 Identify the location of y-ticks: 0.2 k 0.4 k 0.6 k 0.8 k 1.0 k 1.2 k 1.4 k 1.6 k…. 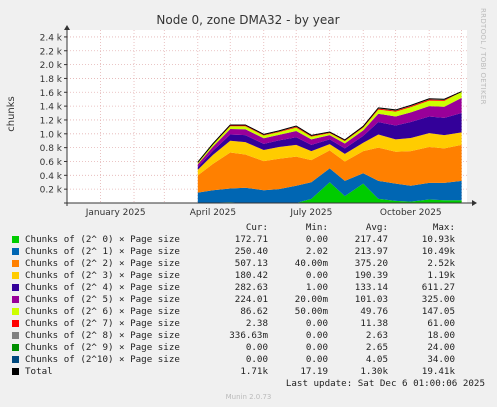
(53, 114).